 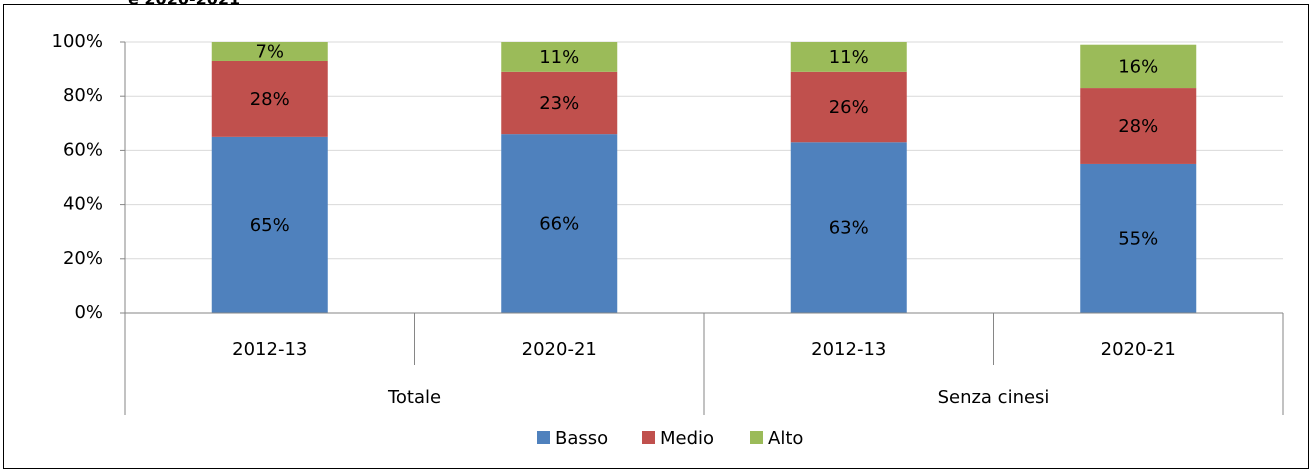 I want to click on value-label: 66%, so click(x=559, y=224).